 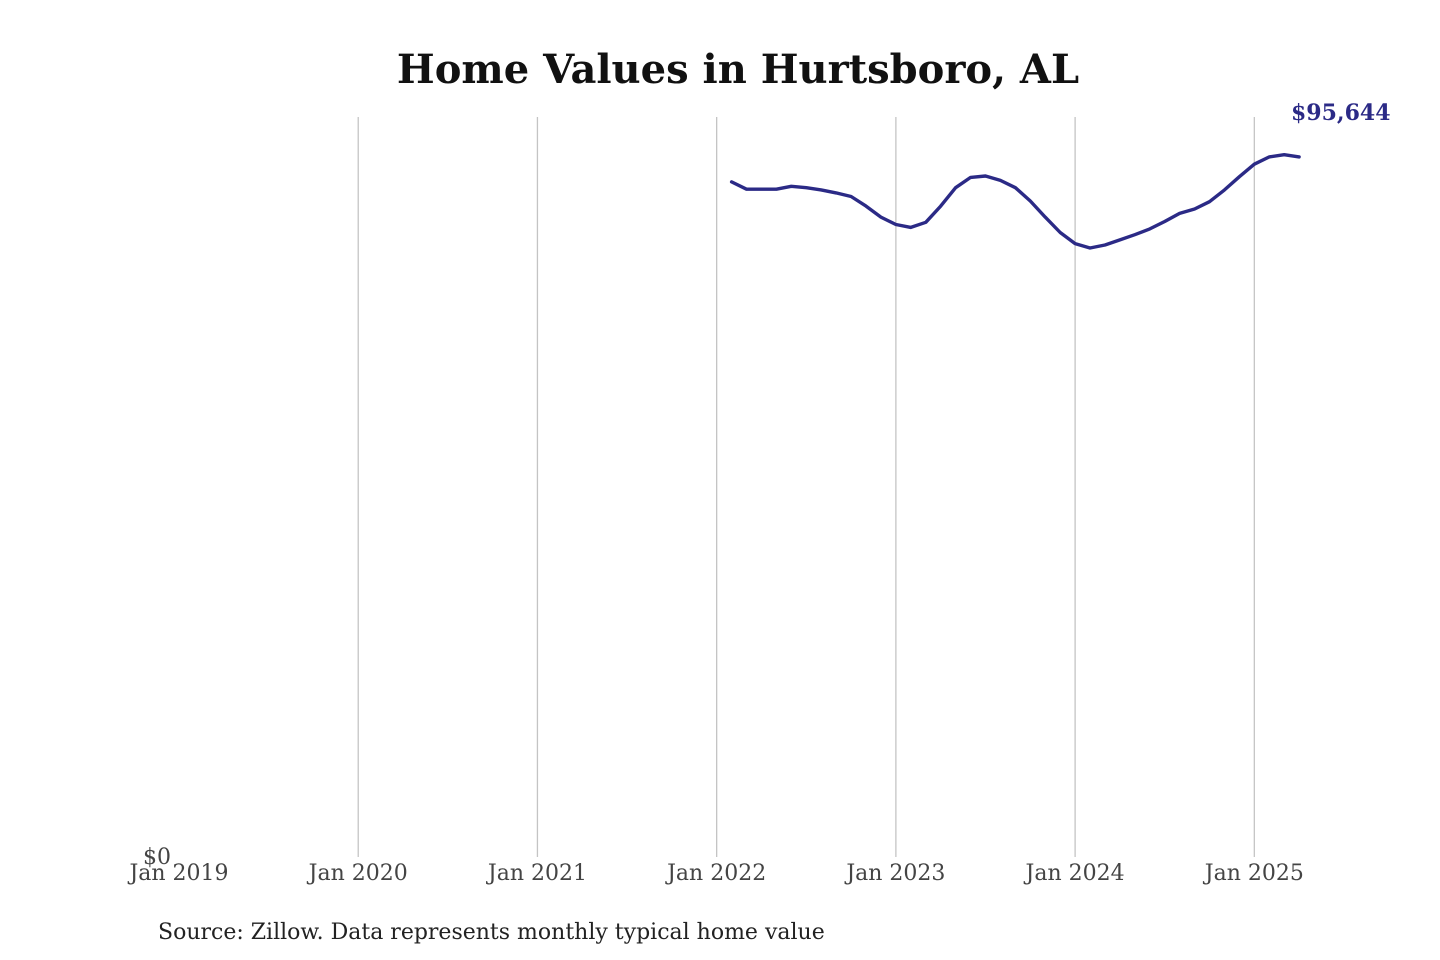 I want to click on y-tick-label: $0, so click(x=157, y=857).